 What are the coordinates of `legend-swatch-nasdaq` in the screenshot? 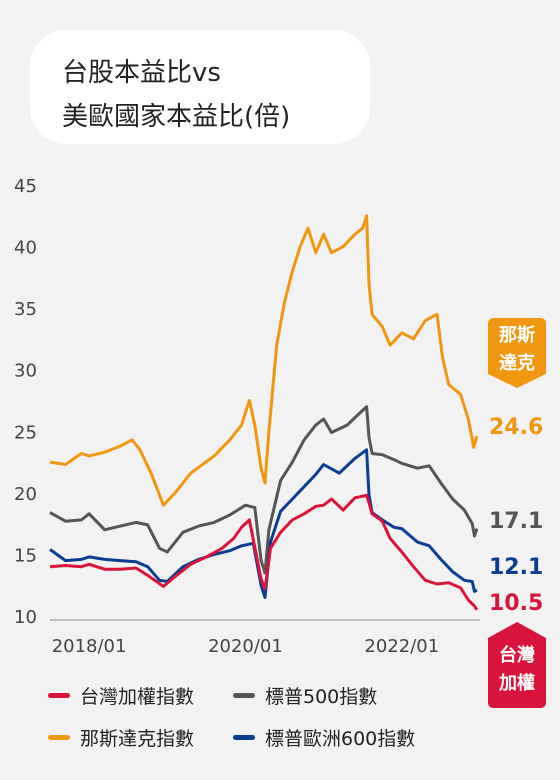 It's located at (59, 737).